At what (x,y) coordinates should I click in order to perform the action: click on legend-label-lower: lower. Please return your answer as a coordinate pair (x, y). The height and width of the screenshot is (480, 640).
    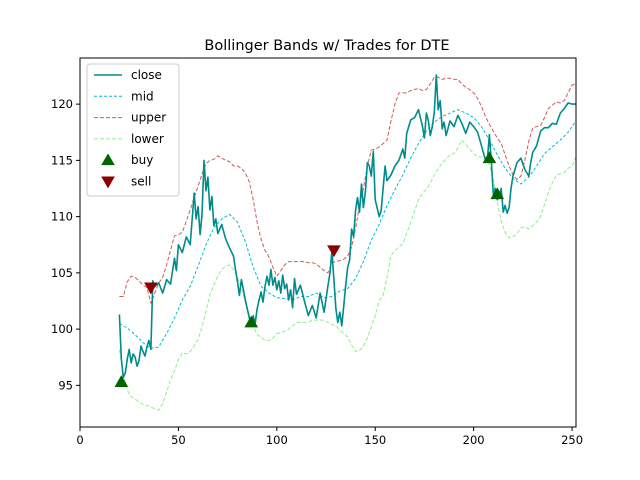
    Looking at the image, I should click on (147, 139).